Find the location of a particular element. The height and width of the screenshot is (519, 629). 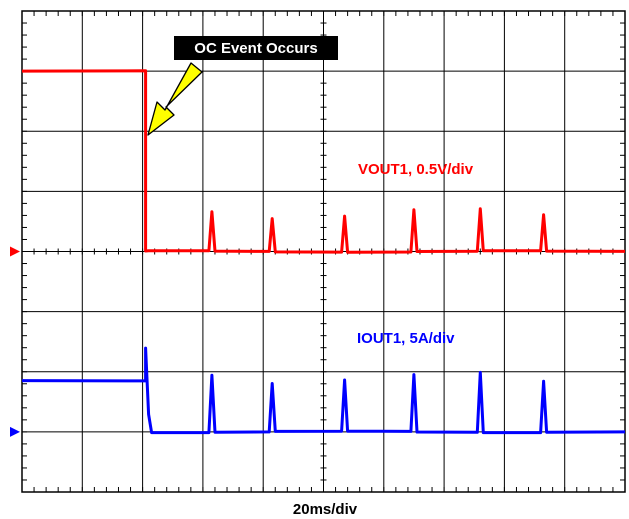

annotation-text: OC Event Occurs is located at coordinates (255, 48).